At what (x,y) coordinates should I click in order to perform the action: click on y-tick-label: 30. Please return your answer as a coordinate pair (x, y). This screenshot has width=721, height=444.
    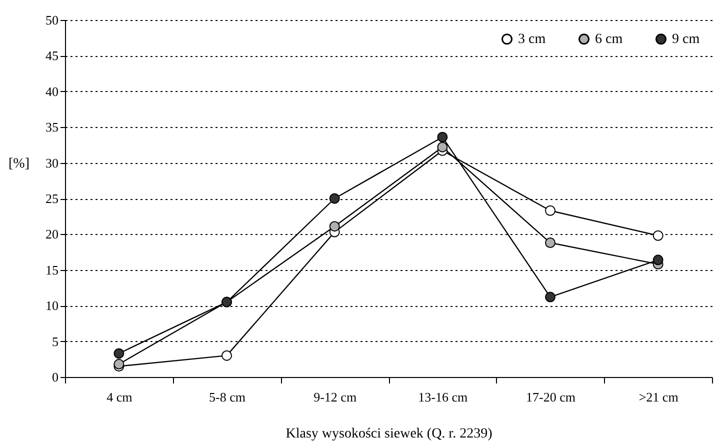
    Looking at the image, I should click on (52, 162).